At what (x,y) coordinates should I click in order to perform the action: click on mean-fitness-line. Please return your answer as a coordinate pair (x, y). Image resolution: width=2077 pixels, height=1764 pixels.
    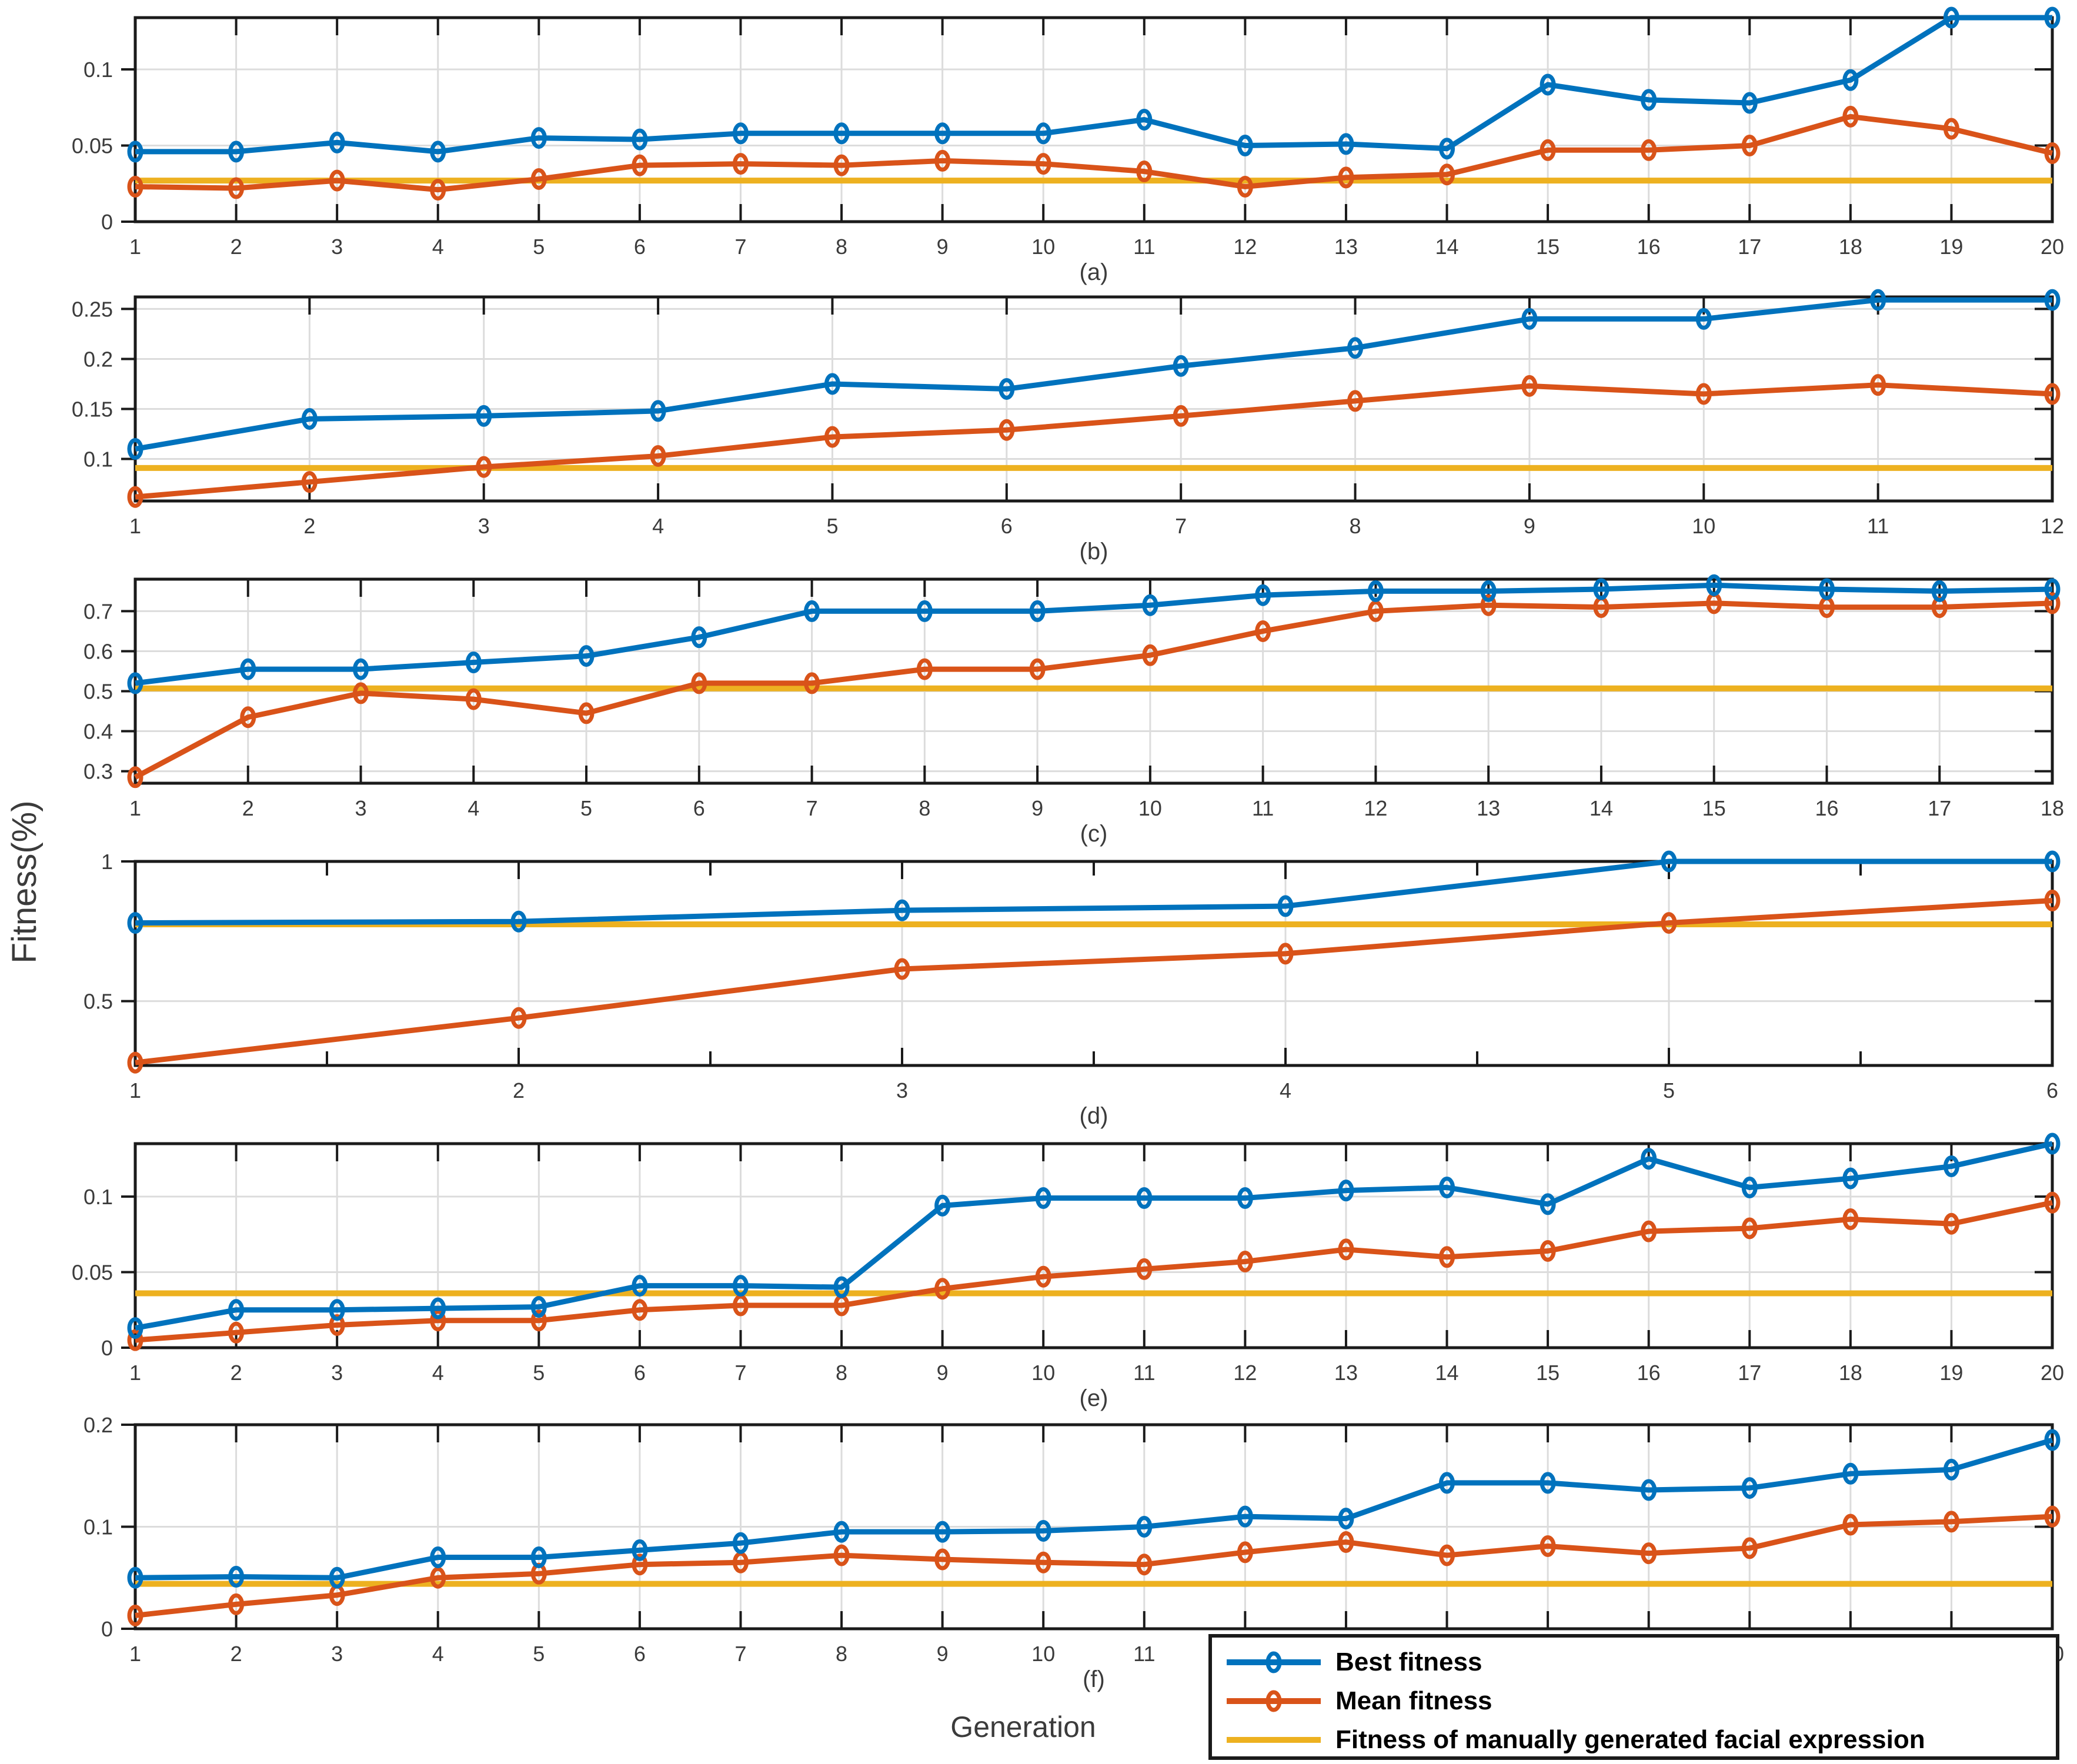
    Looking at the image, I should click on (1094, 1566).